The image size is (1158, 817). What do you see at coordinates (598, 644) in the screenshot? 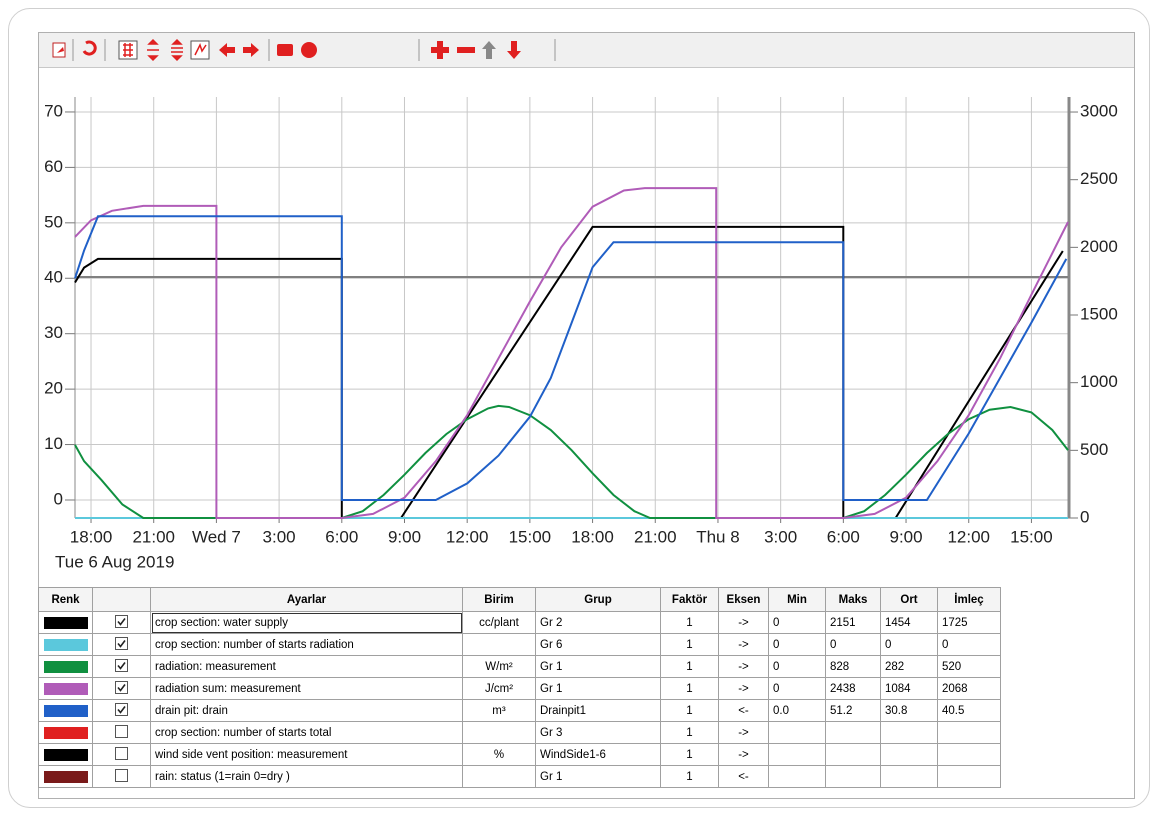
I see `table-cell: Gr 6` at bounding box center [598, 644].